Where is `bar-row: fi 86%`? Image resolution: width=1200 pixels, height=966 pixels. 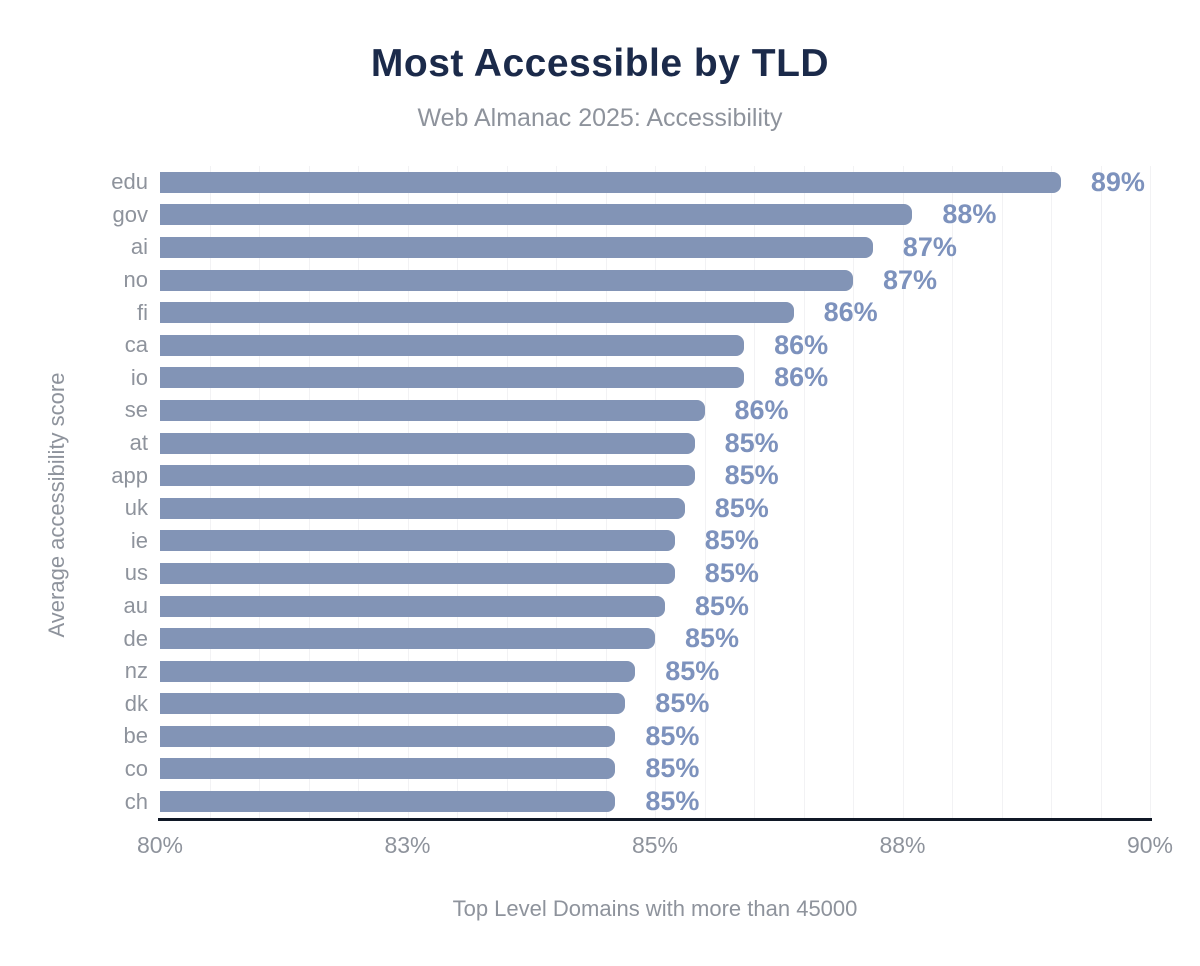
bar-row: fi 86% is located at coordinates (643, 313).